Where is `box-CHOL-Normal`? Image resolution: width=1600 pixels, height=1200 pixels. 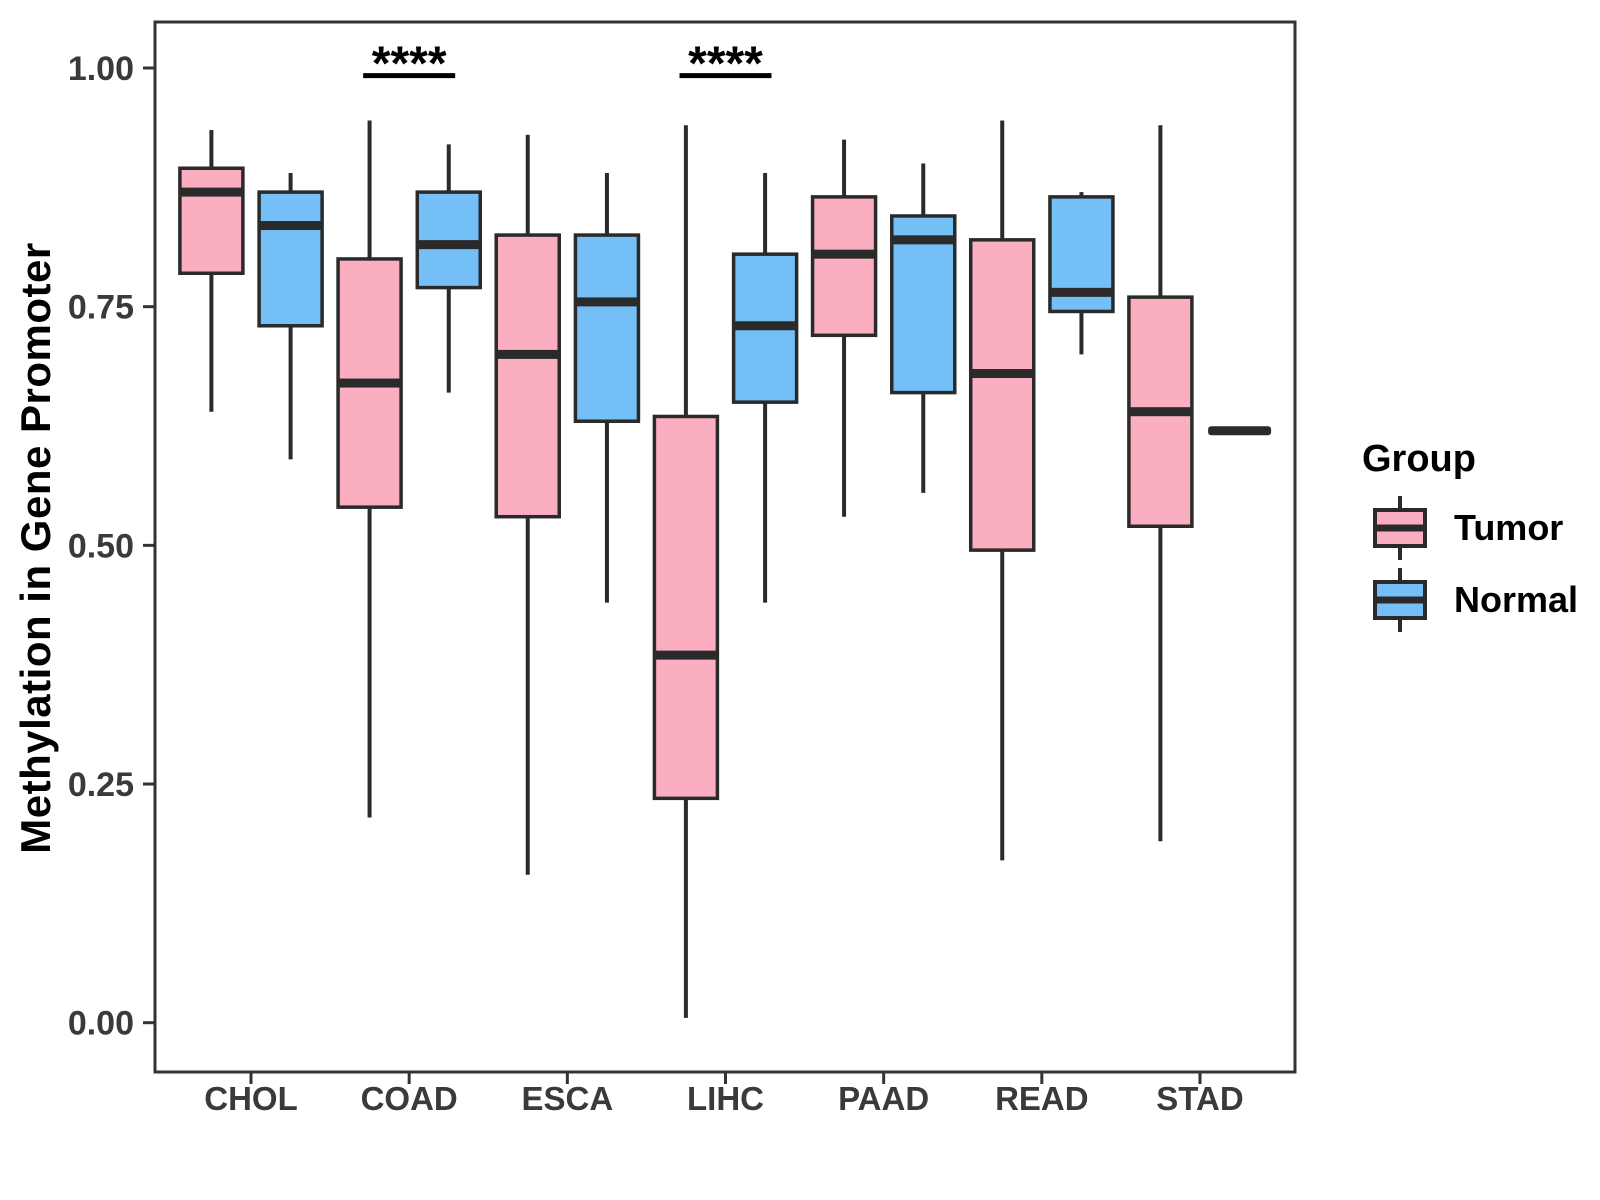 box-CHOL-Normal is located at coordinates (290, 316).